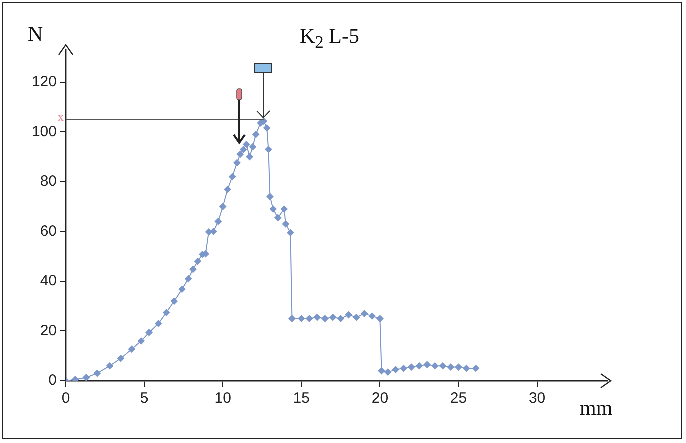 The height and width of the screenshot is (443, 686). I want to click on y-tick-label: 100, so click(44, 131).